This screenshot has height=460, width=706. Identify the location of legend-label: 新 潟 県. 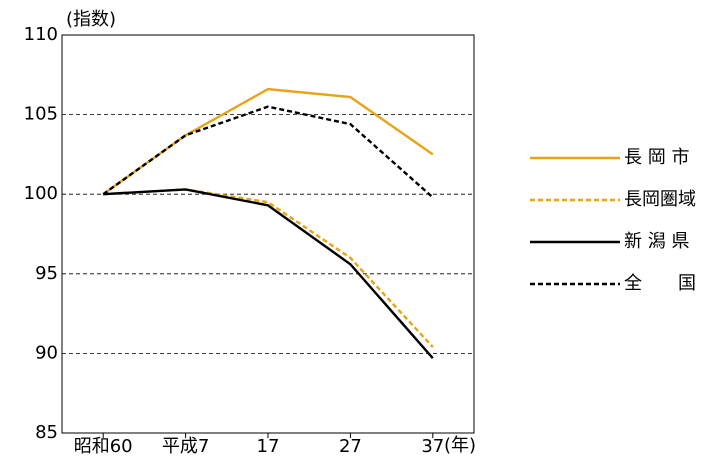
(656, 241).